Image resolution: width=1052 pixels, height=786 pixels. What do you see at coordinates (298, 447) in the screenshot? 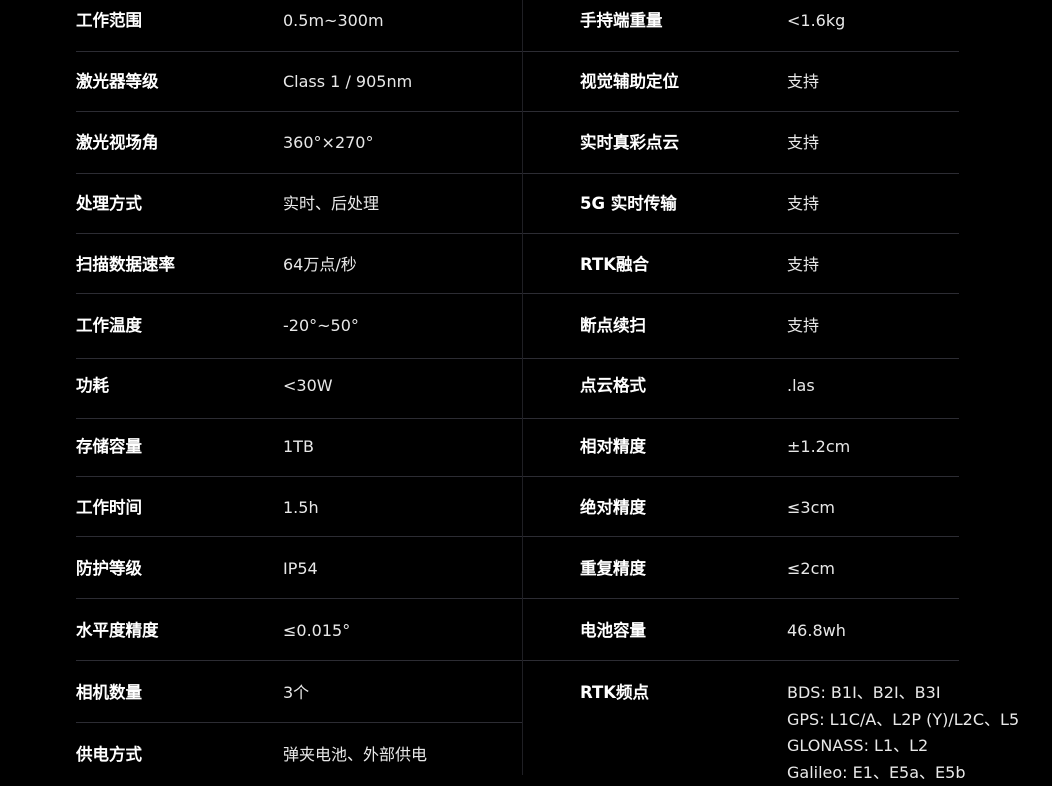
I see `spec-value: 1TB` at bounding box center [298, 447].